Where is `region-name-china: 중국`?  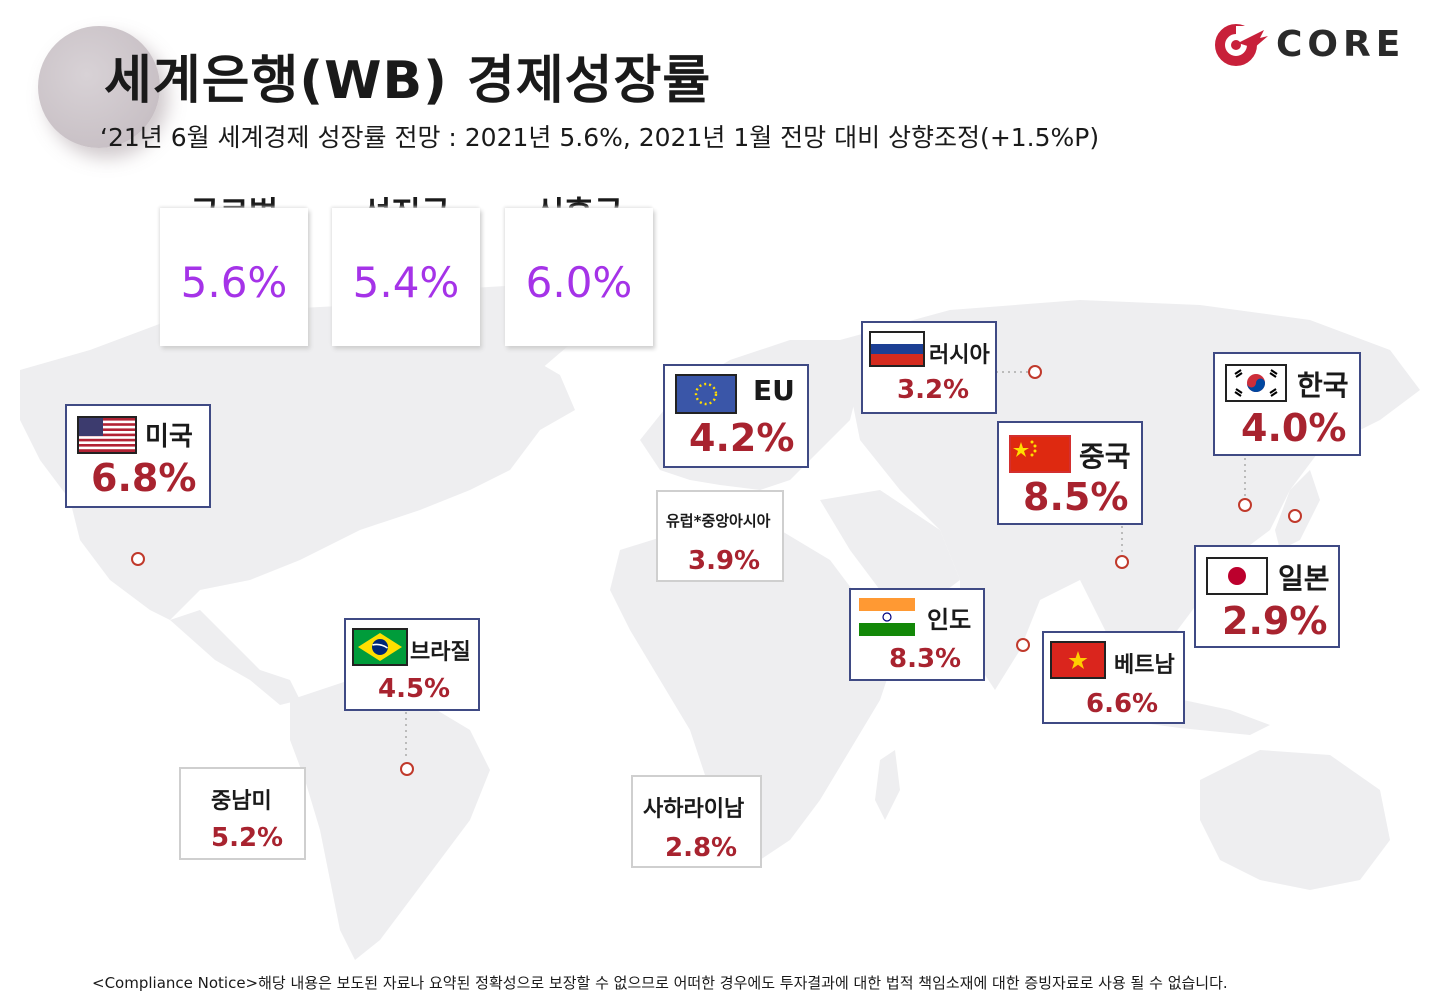
region-name-china: 중국 is located at coordinates (1105, 456).